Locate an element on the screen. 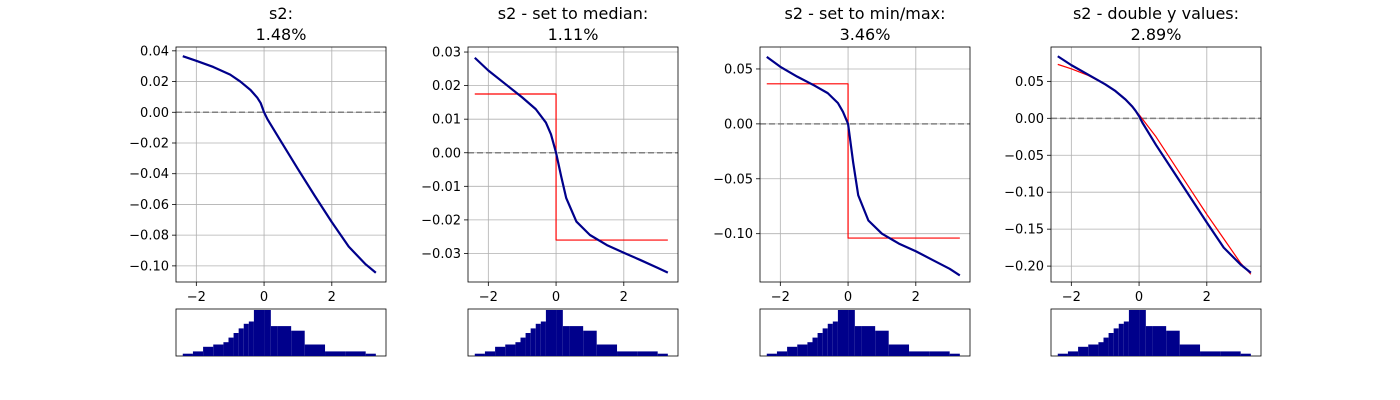 Image resolution: width=1400 pixels, height=400 pixels. y-tick-label: −0.04 is located at coordinates (149, 174).